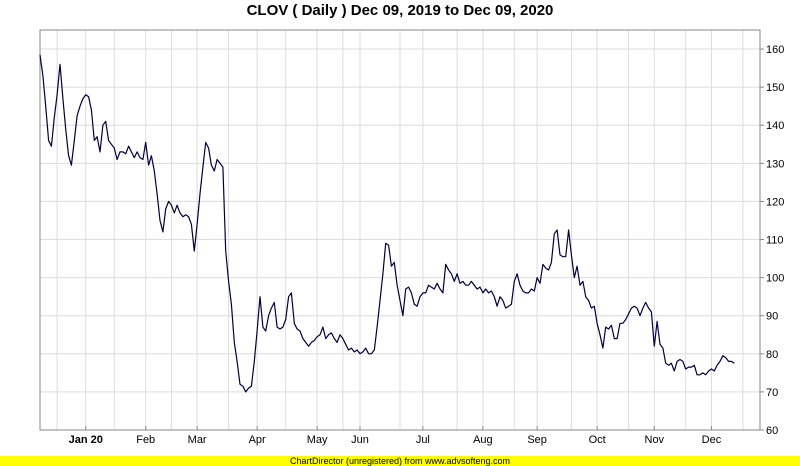  Describe the element at coordinates (655, 440) in the screenshot. I see `x-tick-label: Nov` at that location.